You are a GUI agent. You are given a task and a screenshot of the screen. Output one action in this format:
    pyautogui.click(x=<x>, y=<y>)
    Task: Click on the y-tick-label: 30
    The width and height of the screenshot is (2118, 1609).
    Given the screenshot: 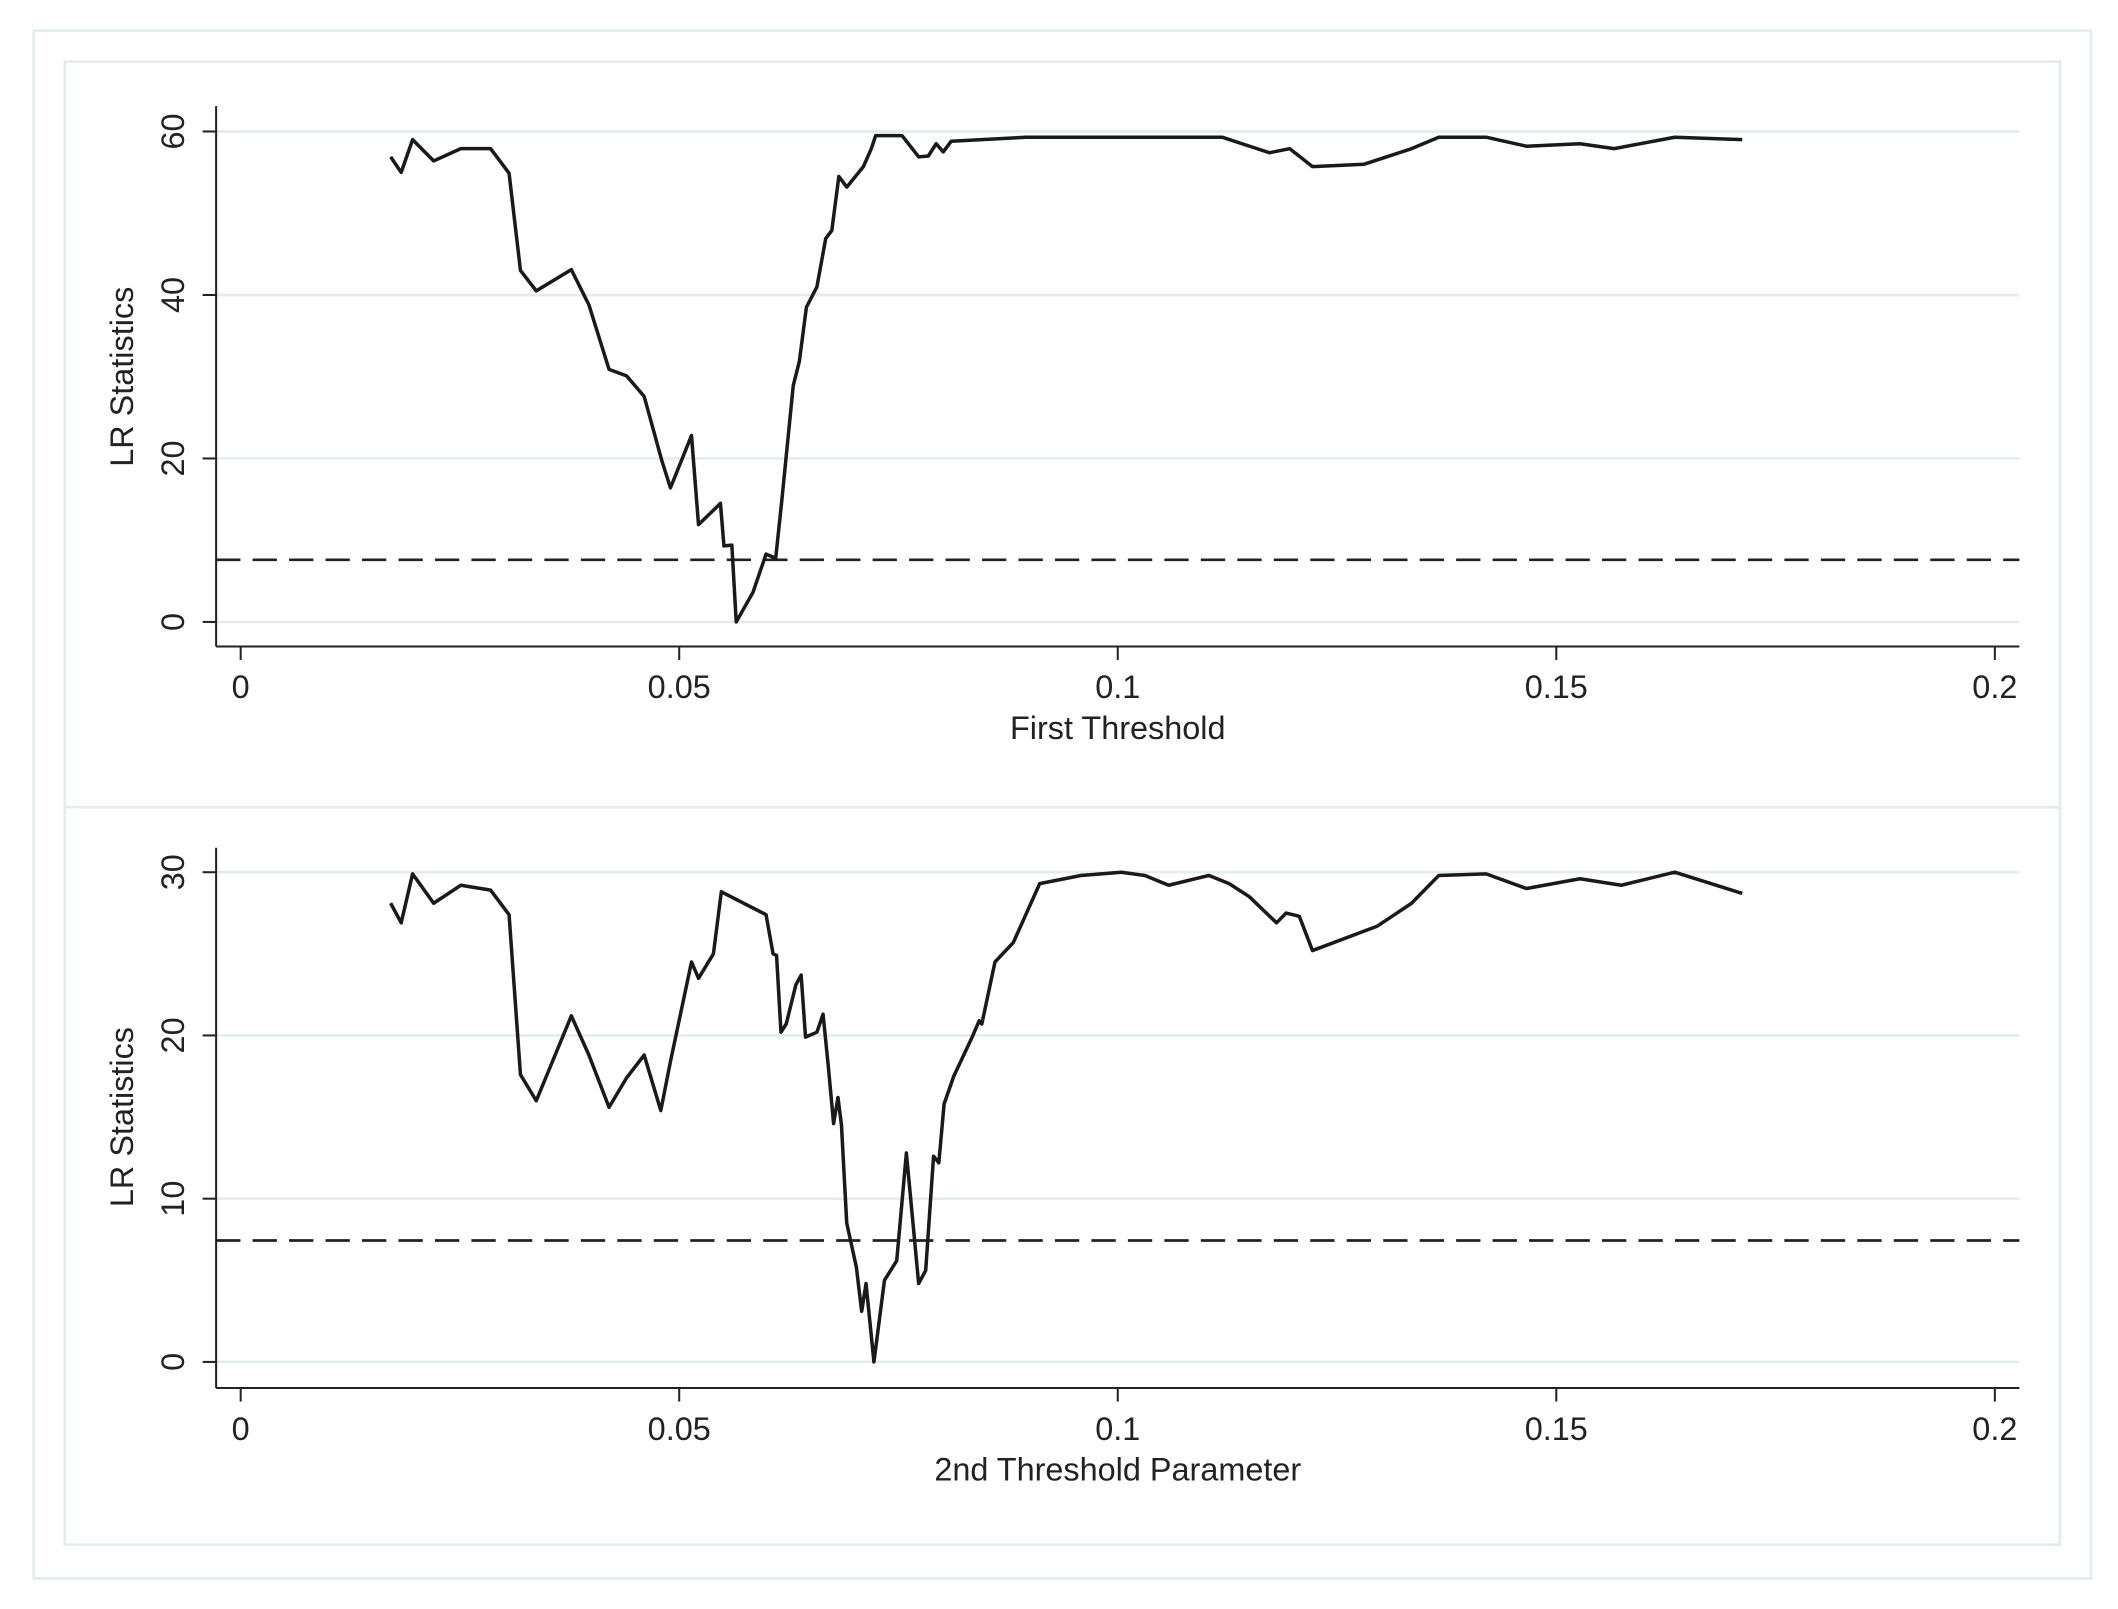 What is the action you would take?
    pyautogui.click(x=173, y=872)
    